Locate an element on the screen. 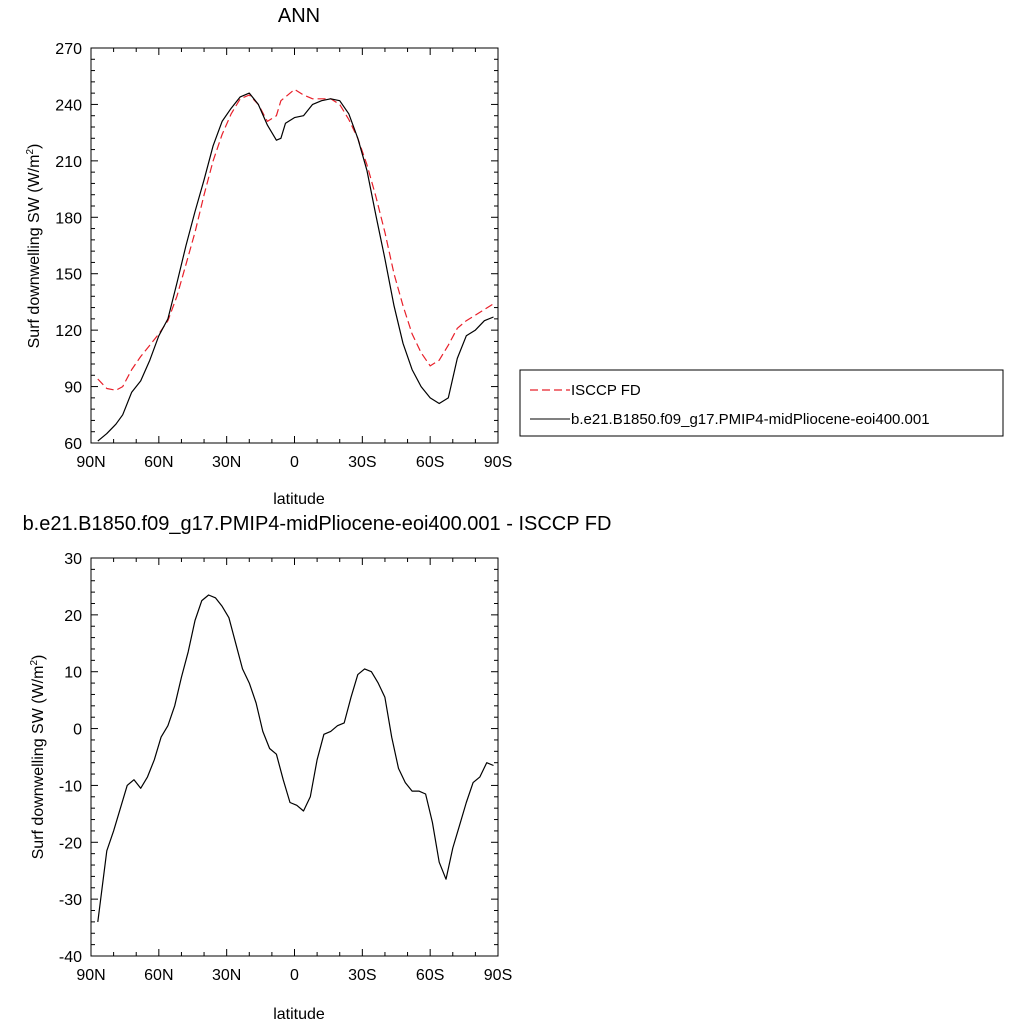 The height and width of the screenshot is (1024, 1024). bottom-x-axis-label: latitude is located at coordinates (299, 1014).